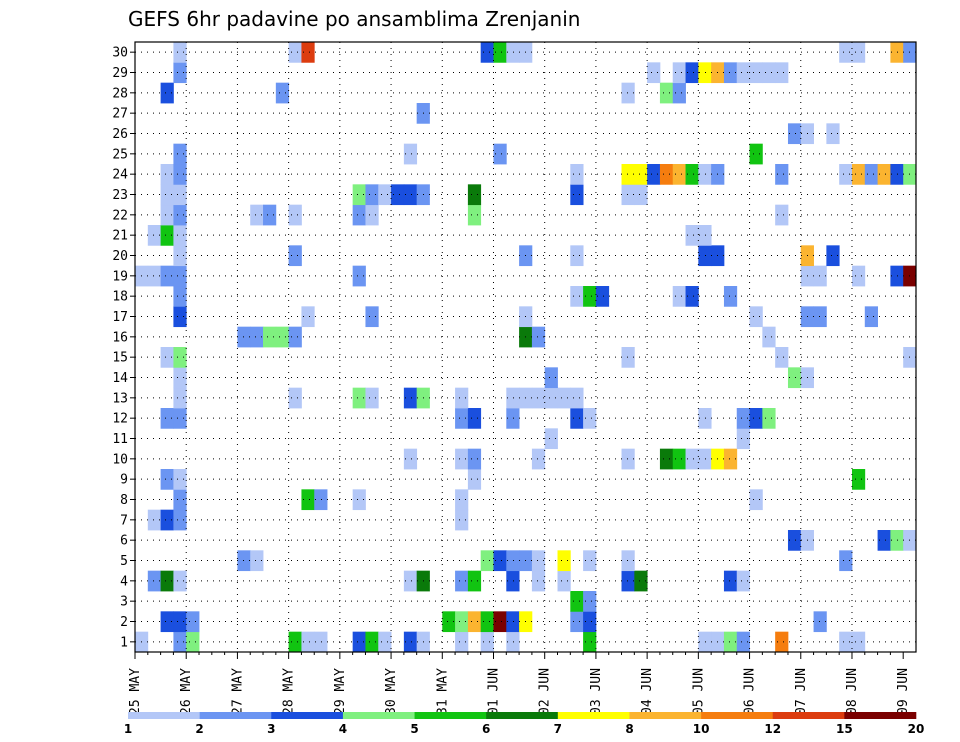 This screenshot has height=742, width=960. Describe the element at coordinates (750, 691) in the screenshot. I see `x-tick-label: 06 JUN` at that location.